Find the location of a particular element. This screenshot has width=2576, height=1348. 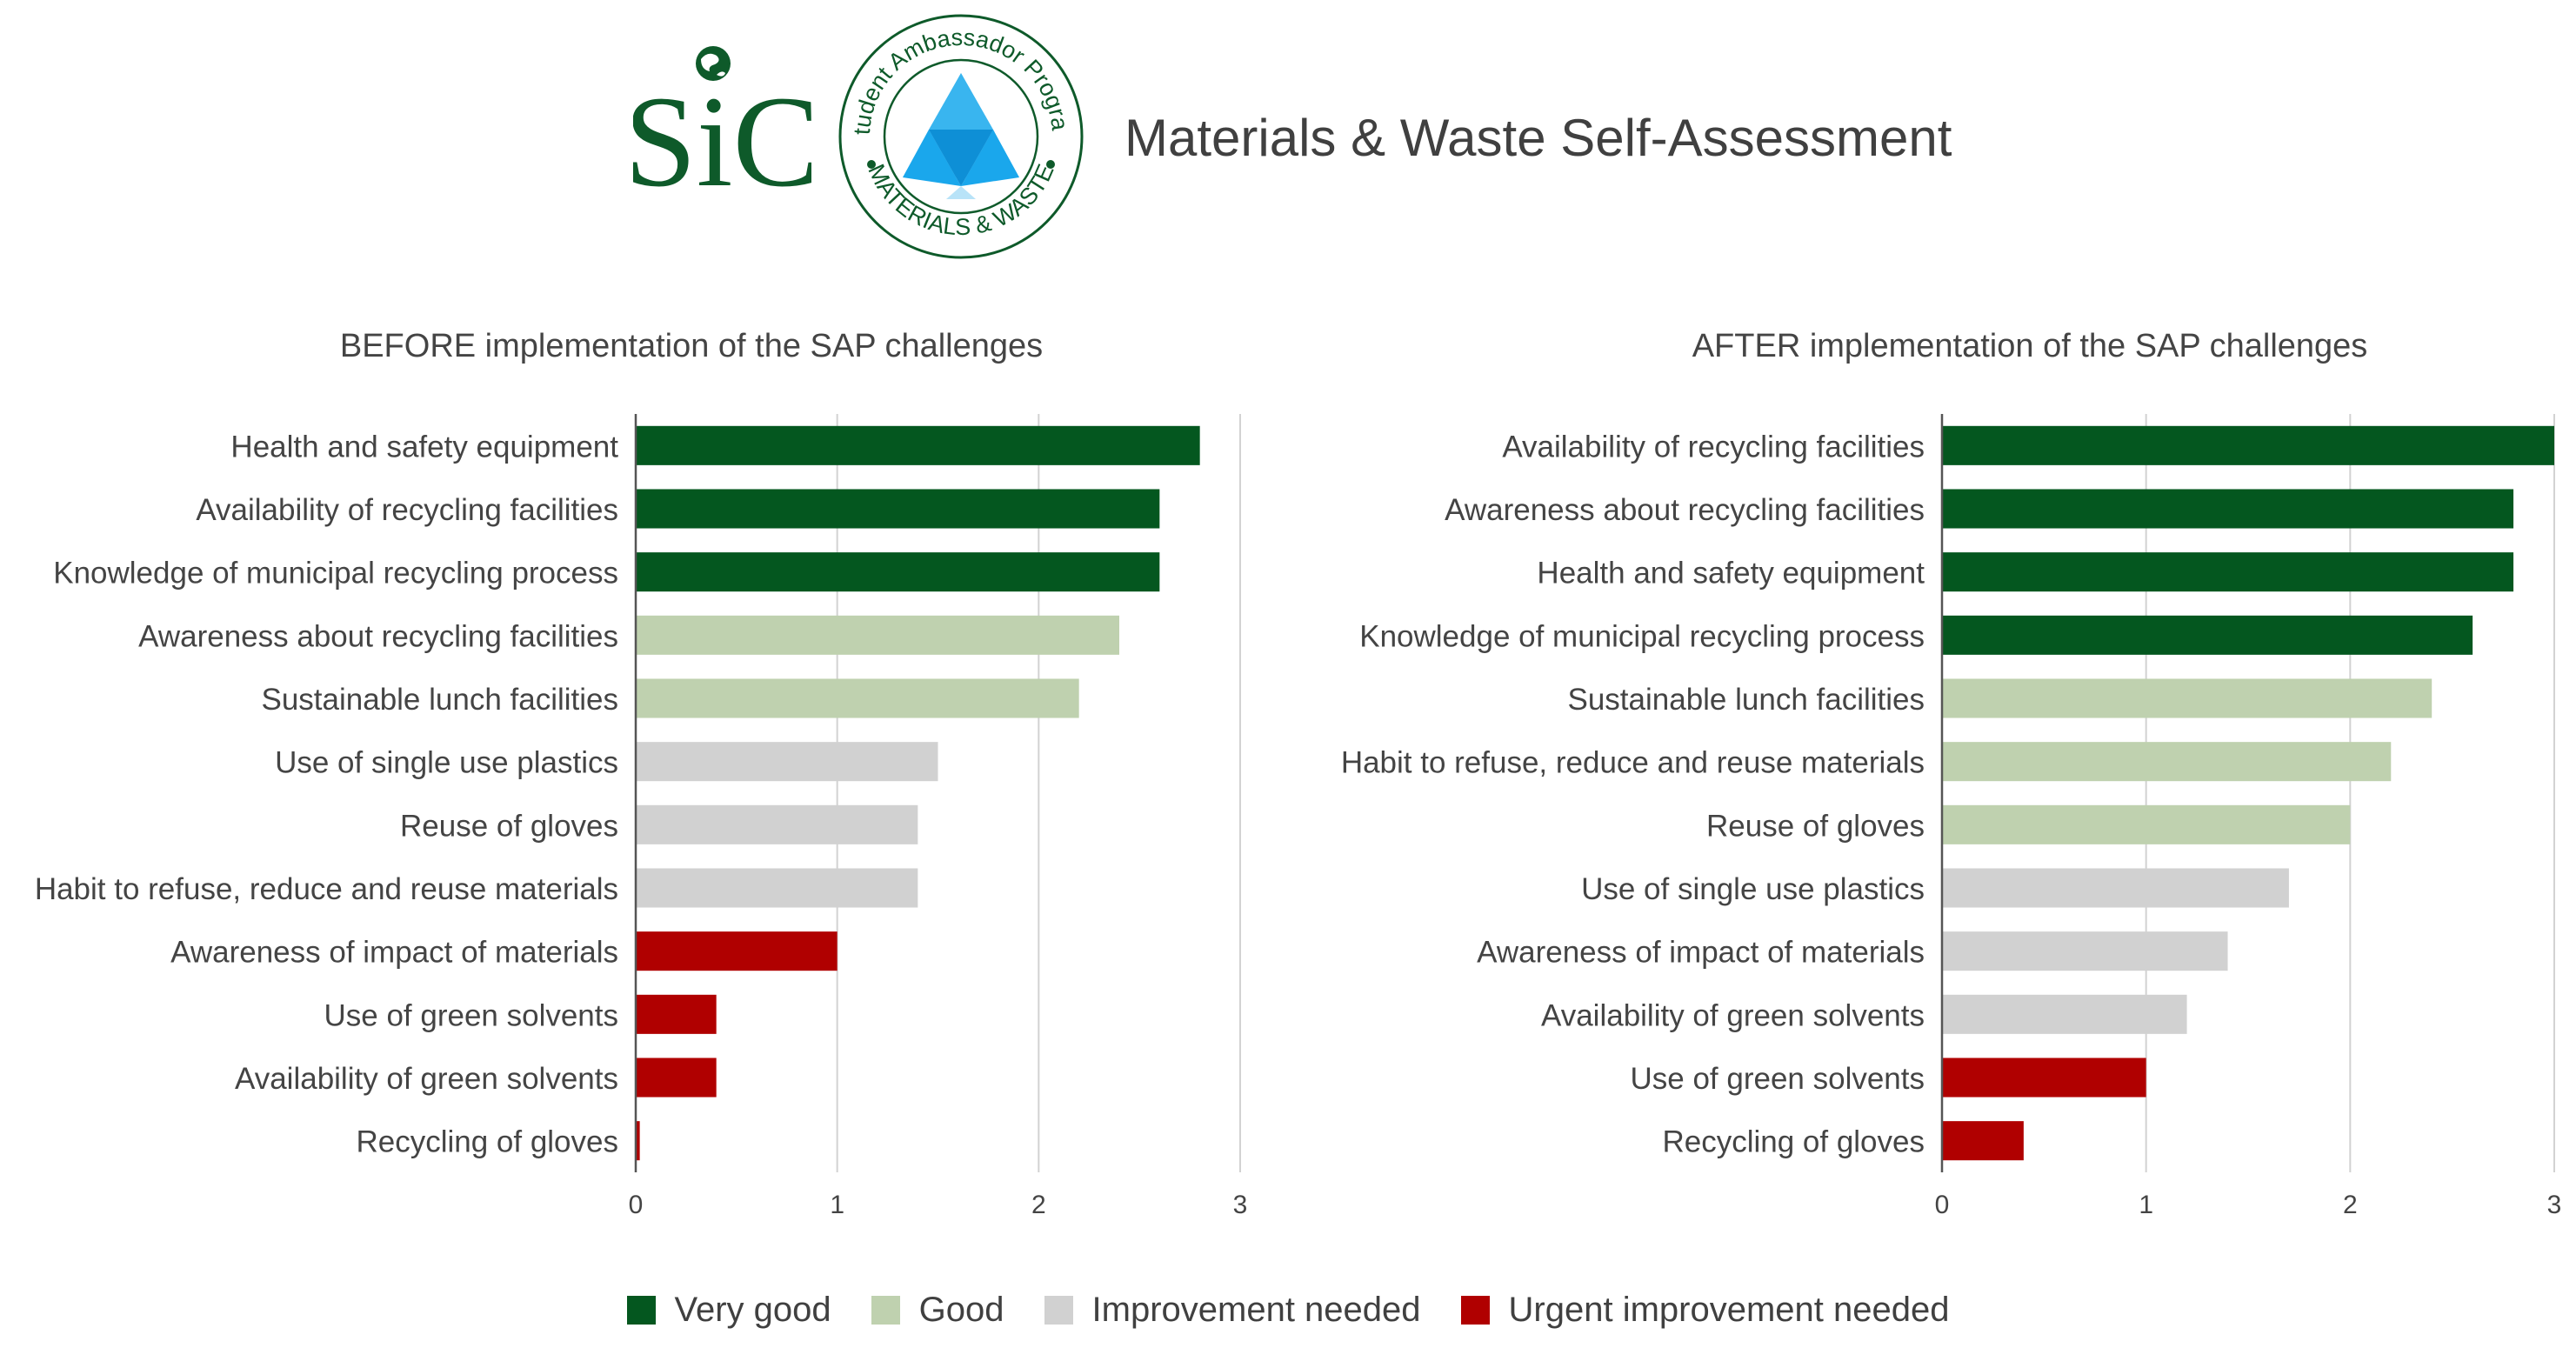

globe-icon is located at coordinates (713, 63).